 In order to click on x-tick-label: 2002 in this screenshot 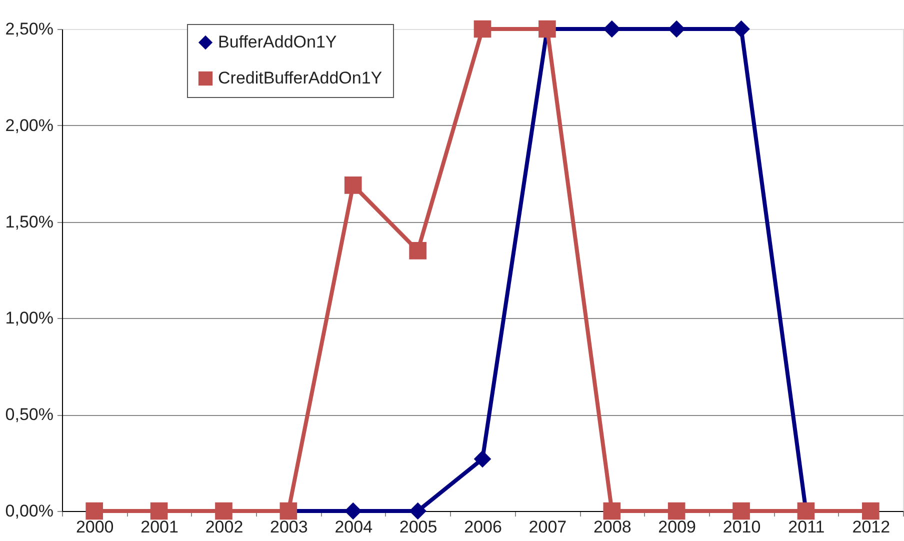, I will do `click(224, 527)`.